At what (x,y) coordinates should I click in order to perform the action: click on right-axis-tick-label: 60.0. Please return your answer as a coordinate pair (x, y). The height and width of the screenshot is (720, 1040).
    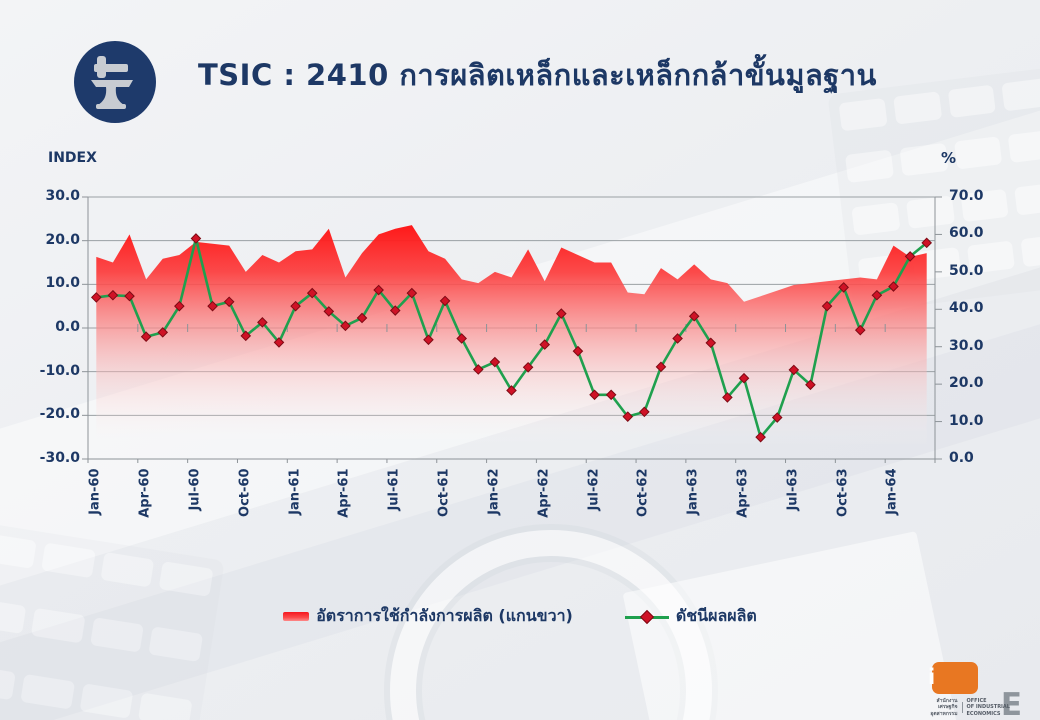
    Looking at the image, I should click on (966, 233).